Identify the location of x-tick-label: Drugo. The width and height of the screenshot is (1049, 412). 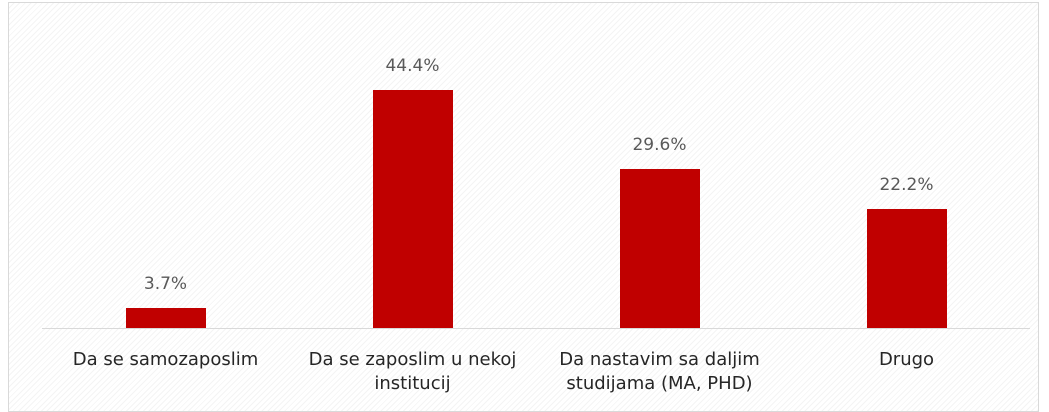
(906, 359).